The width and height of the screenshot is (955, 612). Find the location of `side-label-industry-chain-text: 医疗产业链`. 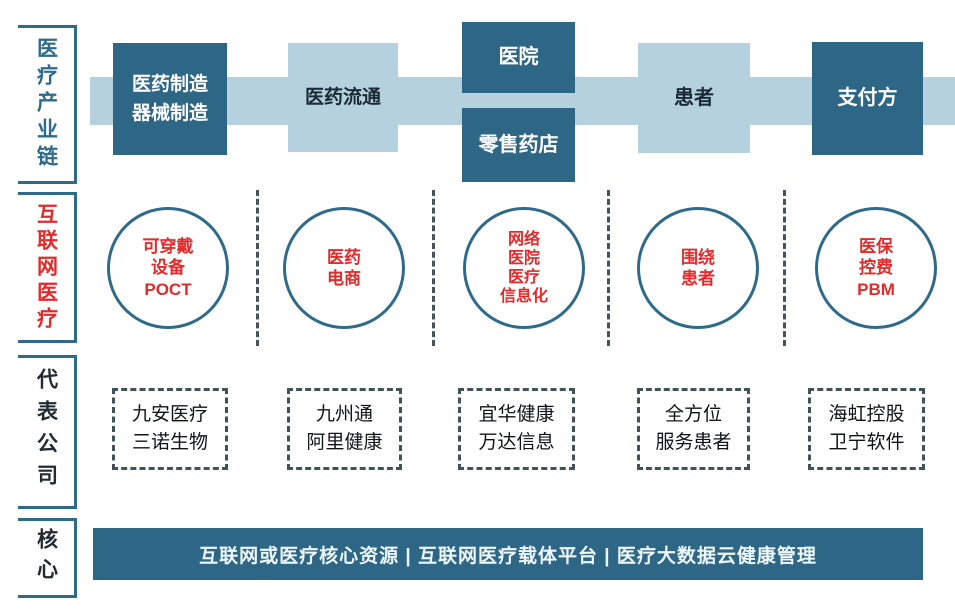

side-label-industry-chain-text: 医疗产业链 is located at coordinates (46, 104).